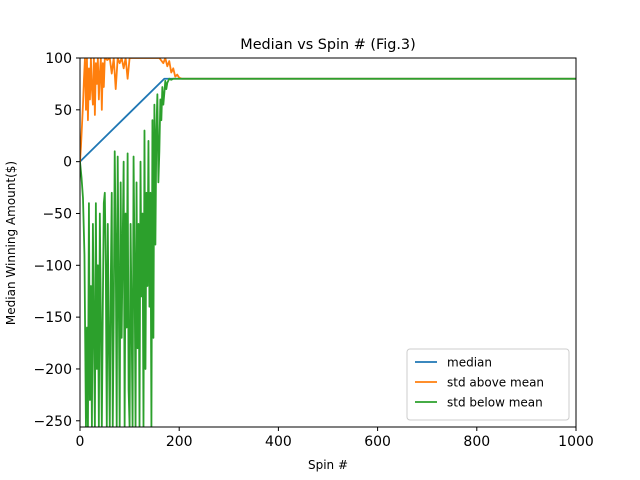  What do you see at coordinates (58, 59) in the screenshot?
I see `y-tick-label: 100` at bounding box center [58, 59].